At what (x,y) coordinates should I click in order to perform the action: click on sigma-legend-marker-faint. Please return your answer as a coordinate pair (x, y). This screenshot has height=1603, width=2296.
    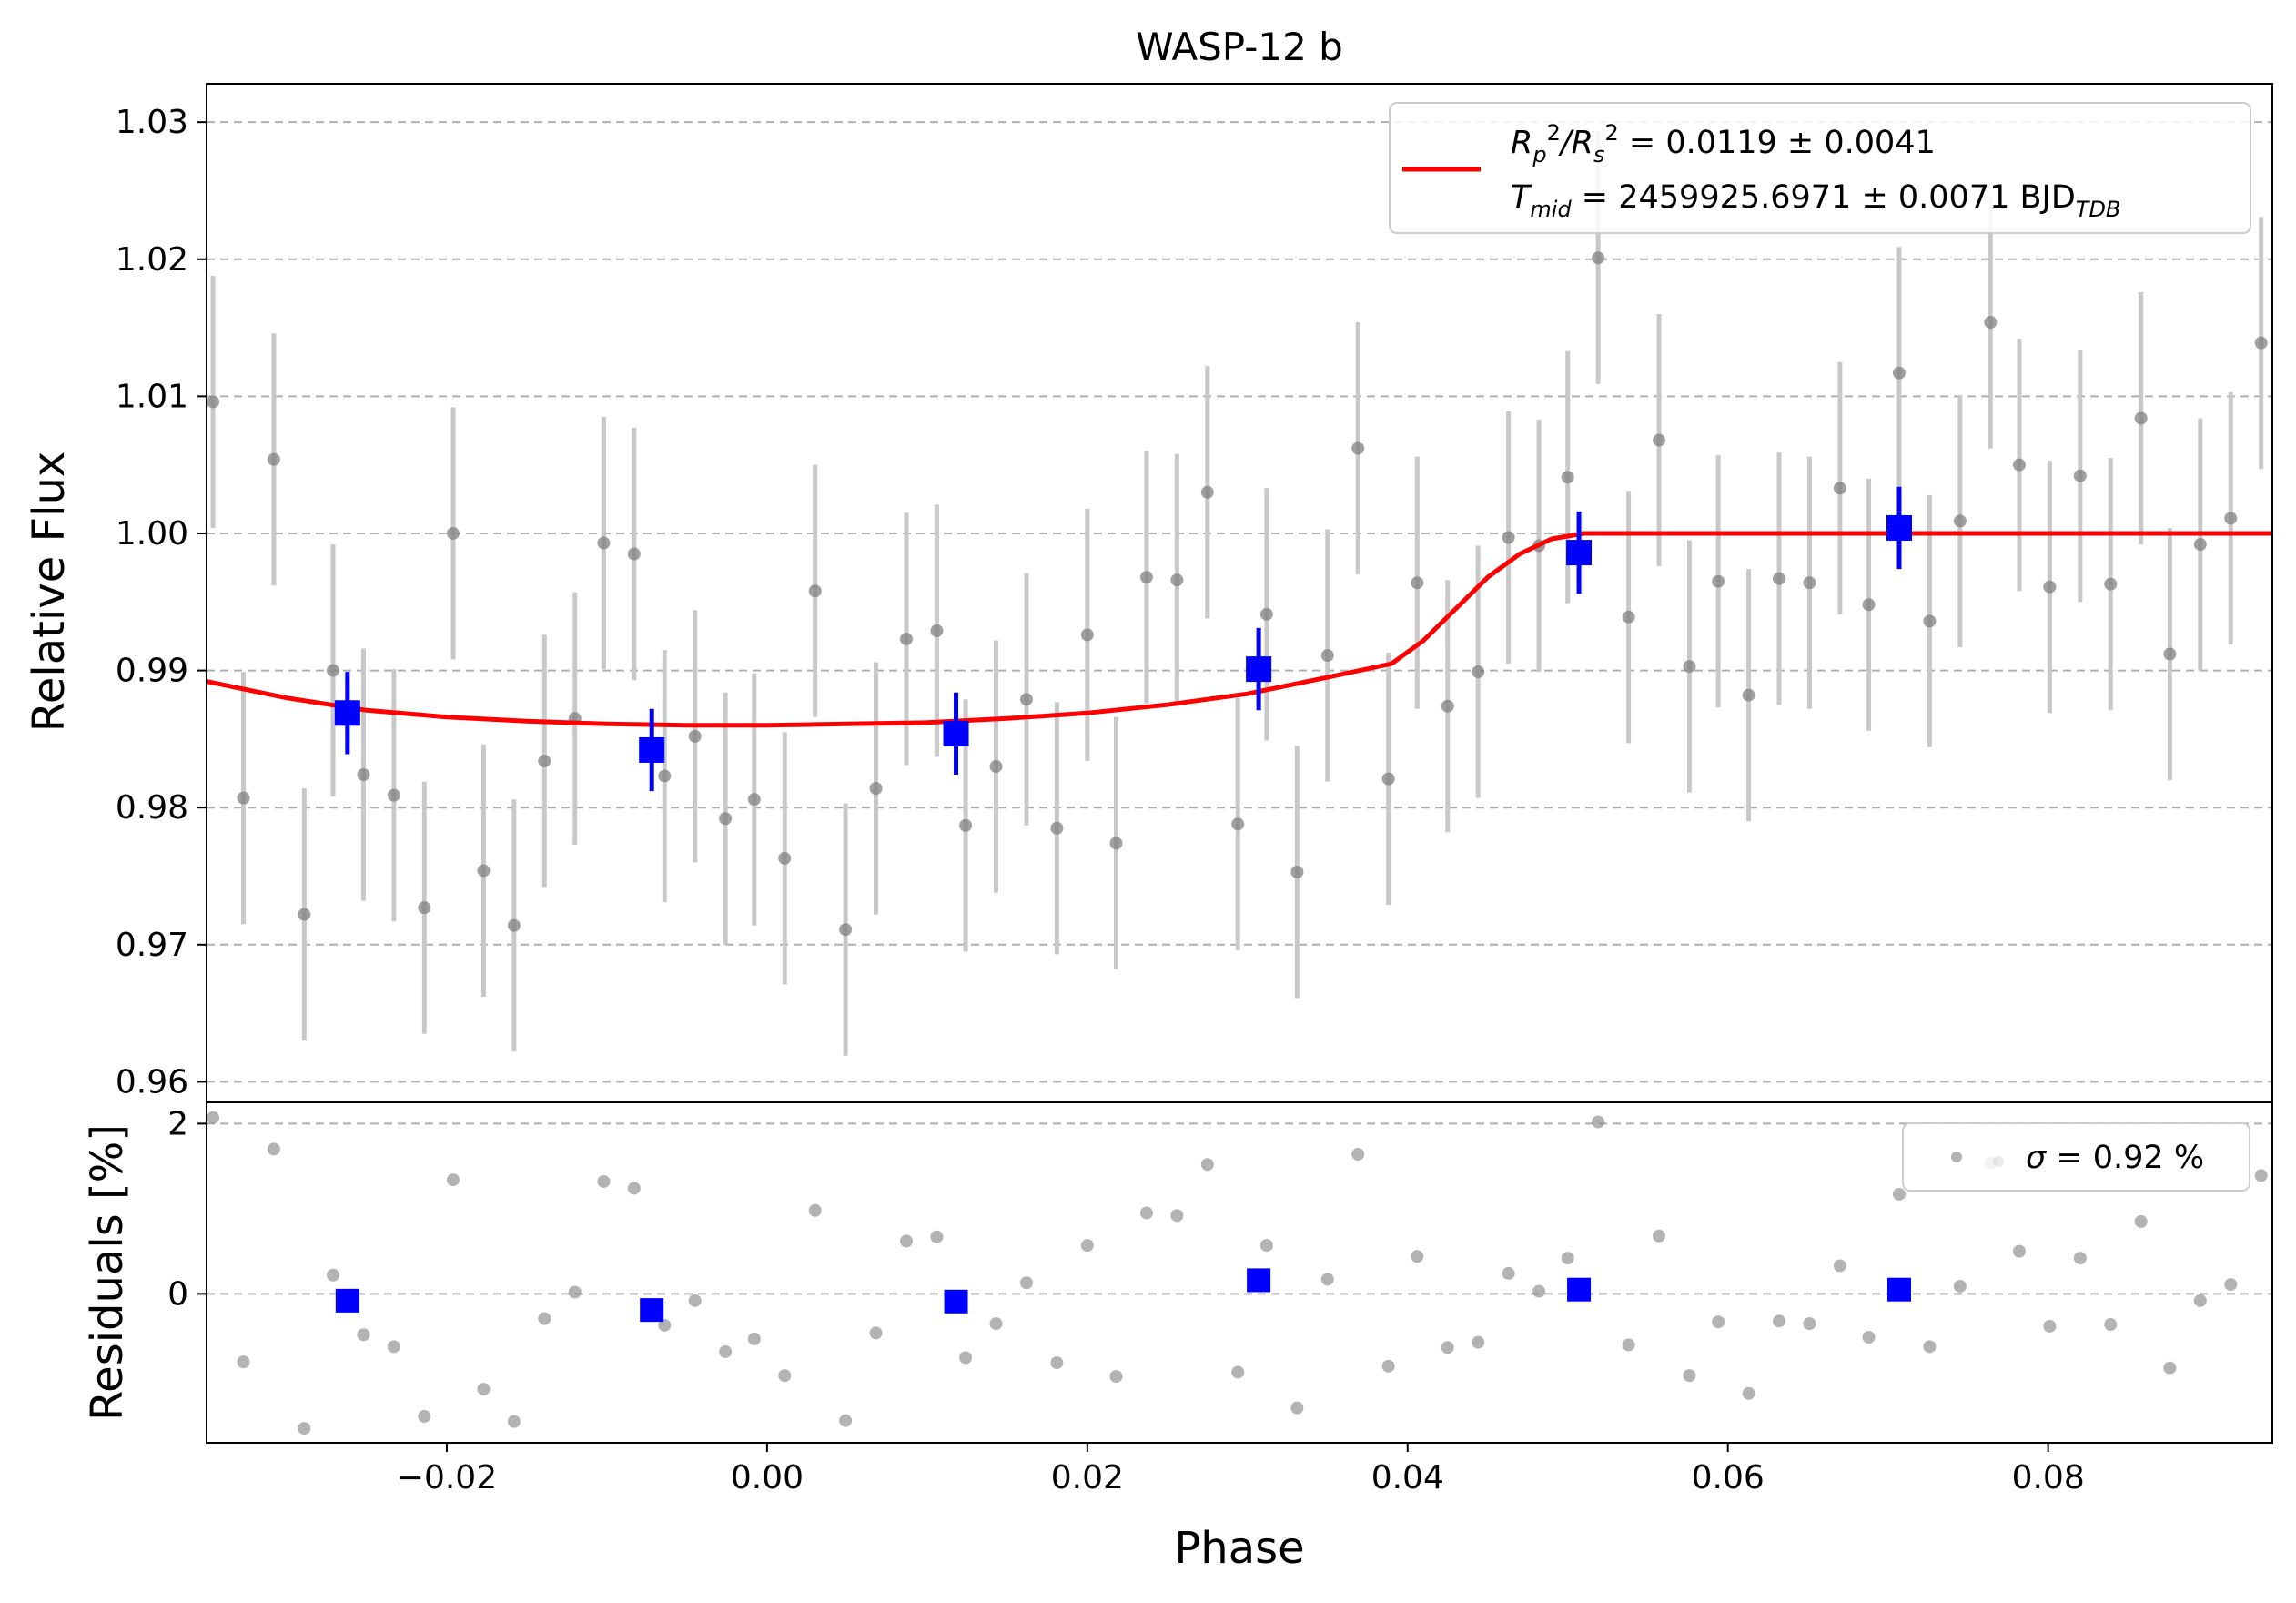
    Looking at the image, I should click on (1999, 1161).